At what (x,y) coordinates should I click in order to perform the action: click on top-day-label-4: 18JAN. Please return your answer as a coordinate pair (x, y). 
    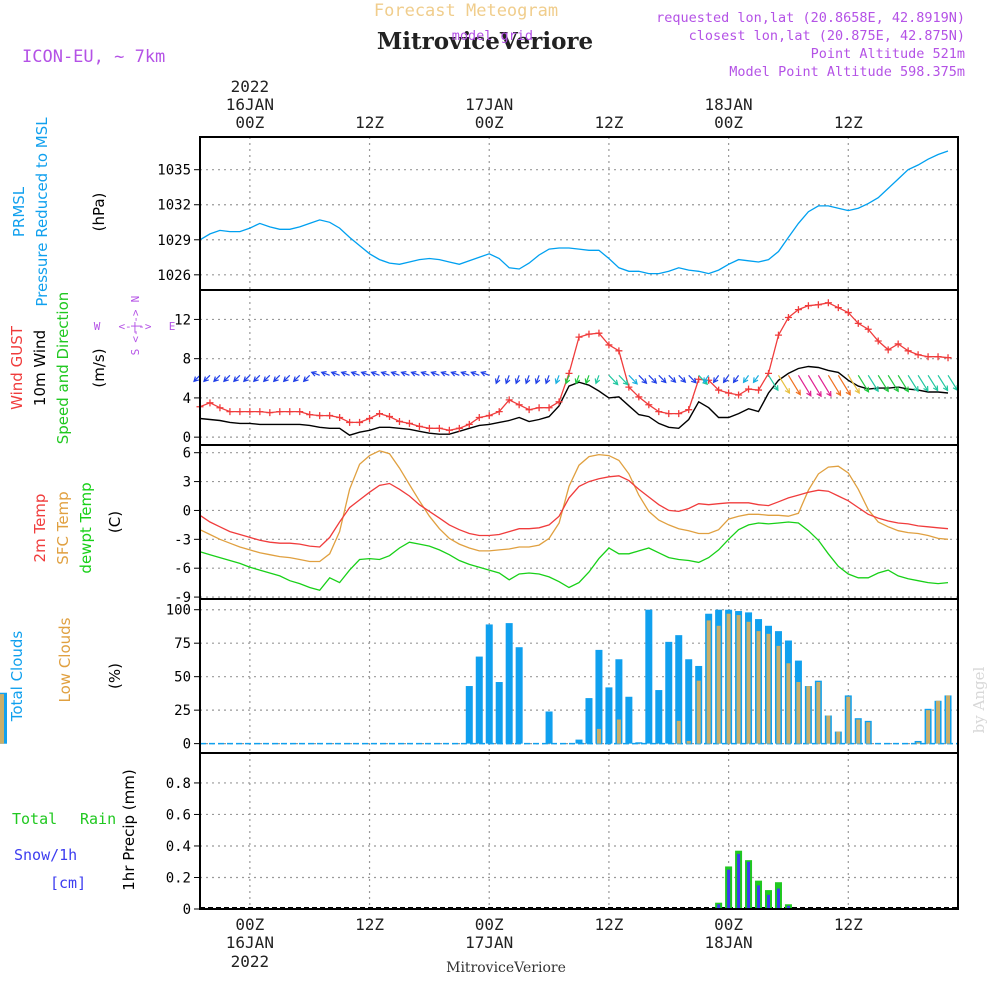
    Looking at the image, I should click on (729, 104).